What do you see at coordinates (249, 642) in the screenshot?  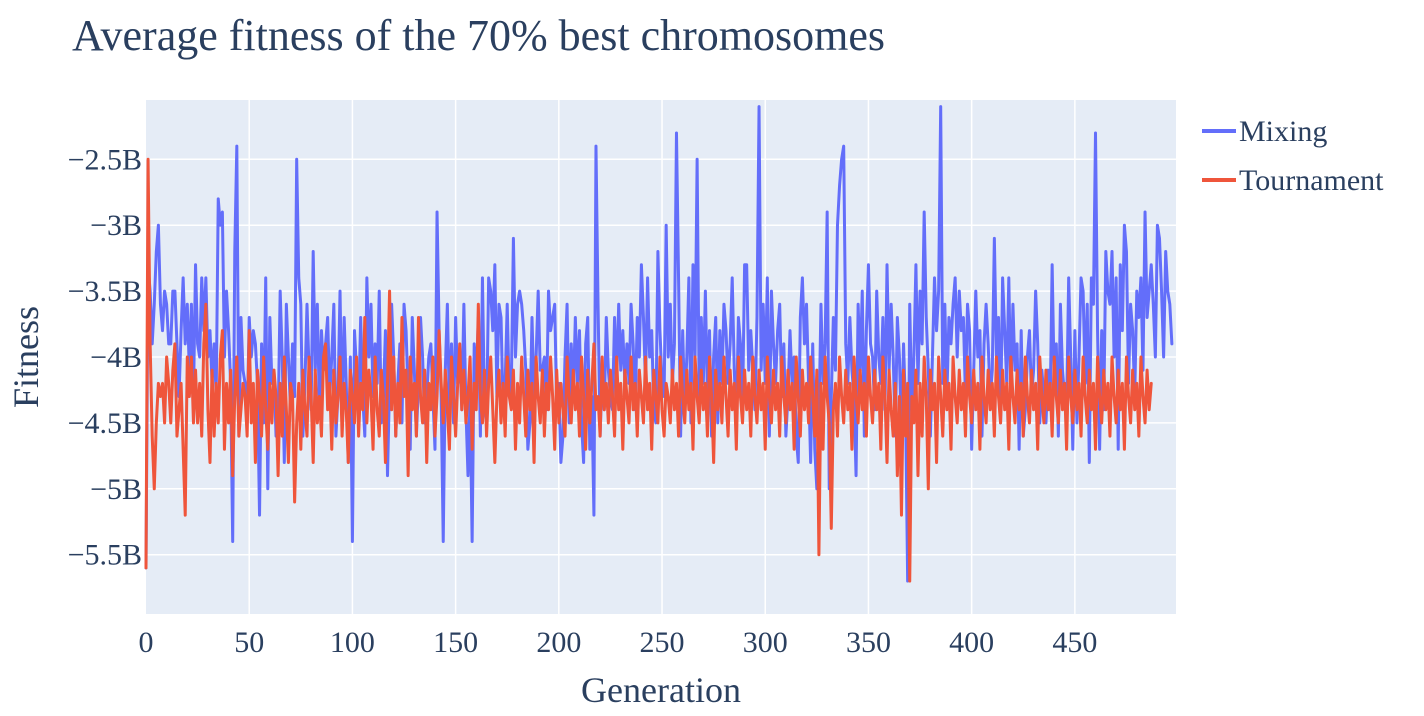 I see `x-tick-label: 50` at bounding box center [249, 642].